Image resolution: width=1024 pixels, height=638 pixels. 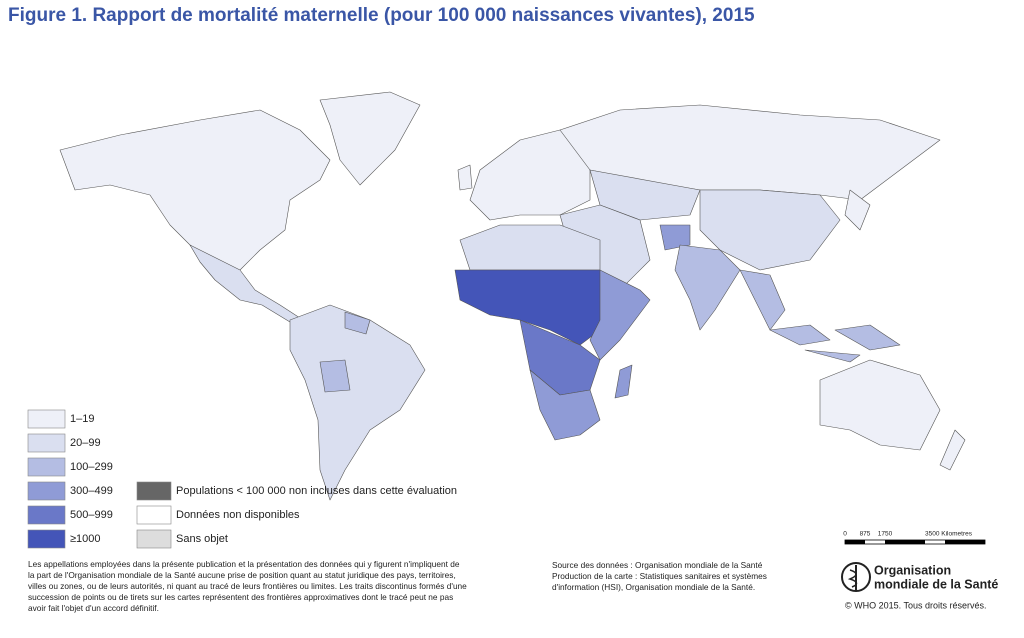 I want to click on scale-label: 0, so click(x=845, y=534).